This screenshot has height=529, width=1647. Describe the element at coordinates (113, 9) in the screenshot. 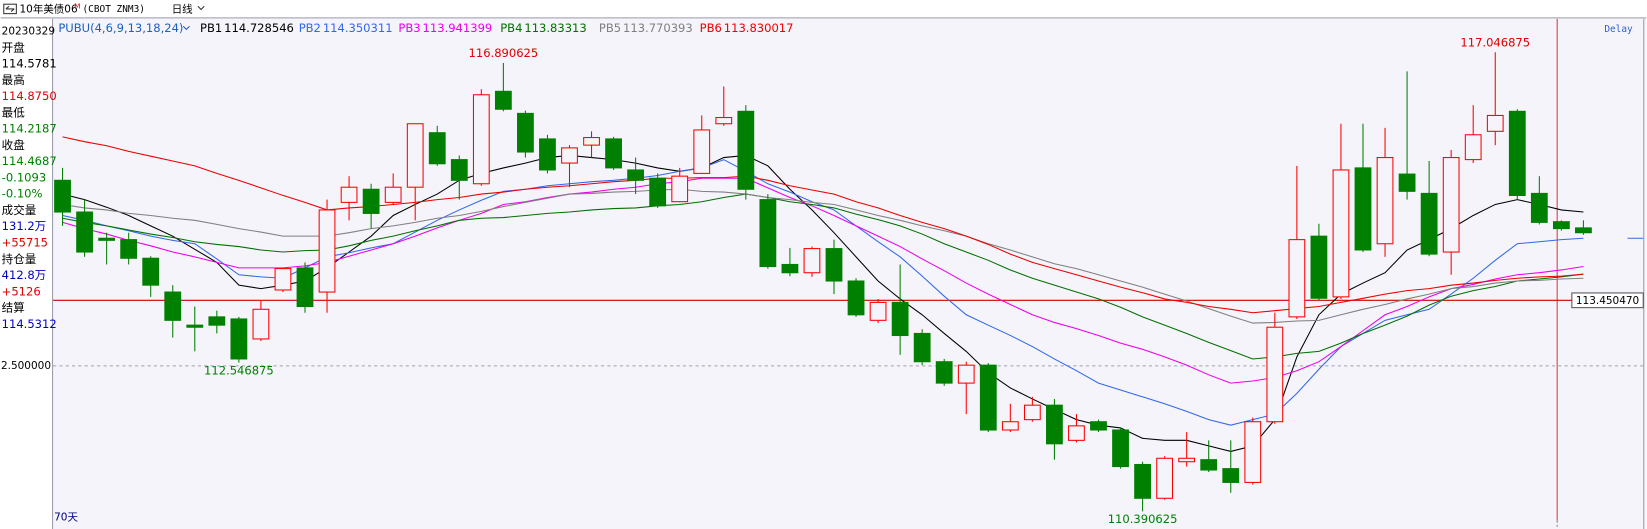

I see `symbol-code: (CBOT ZNM3)` at that location.